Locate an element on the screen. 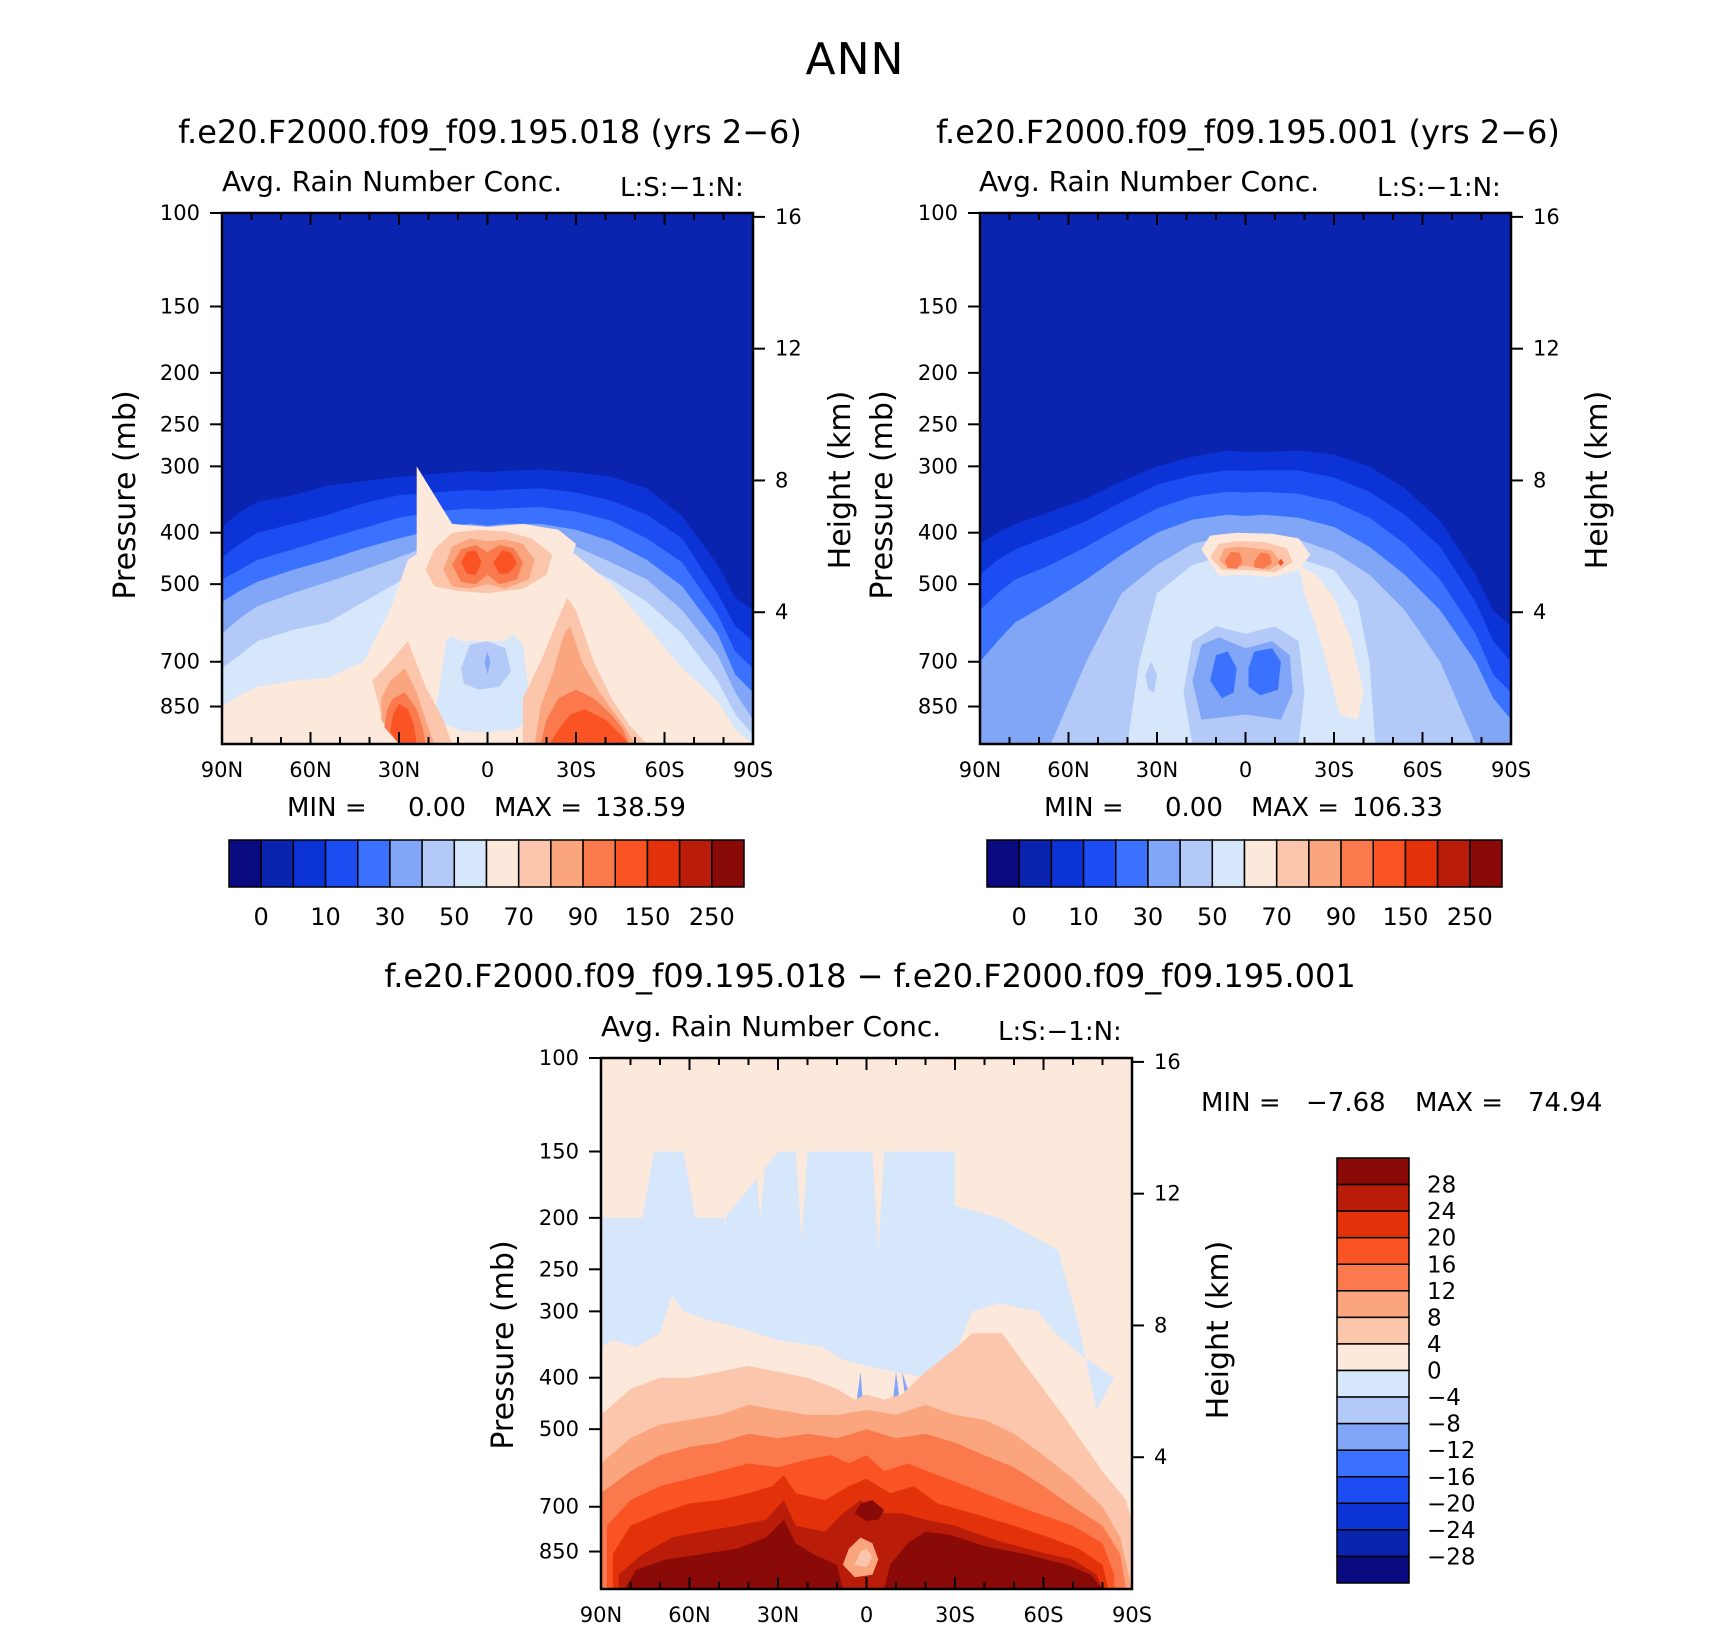 The image size is (1710, 1633). panel-001-variable-label: Avg. Rain Number Conc. is located at coordinates (1149, 181).